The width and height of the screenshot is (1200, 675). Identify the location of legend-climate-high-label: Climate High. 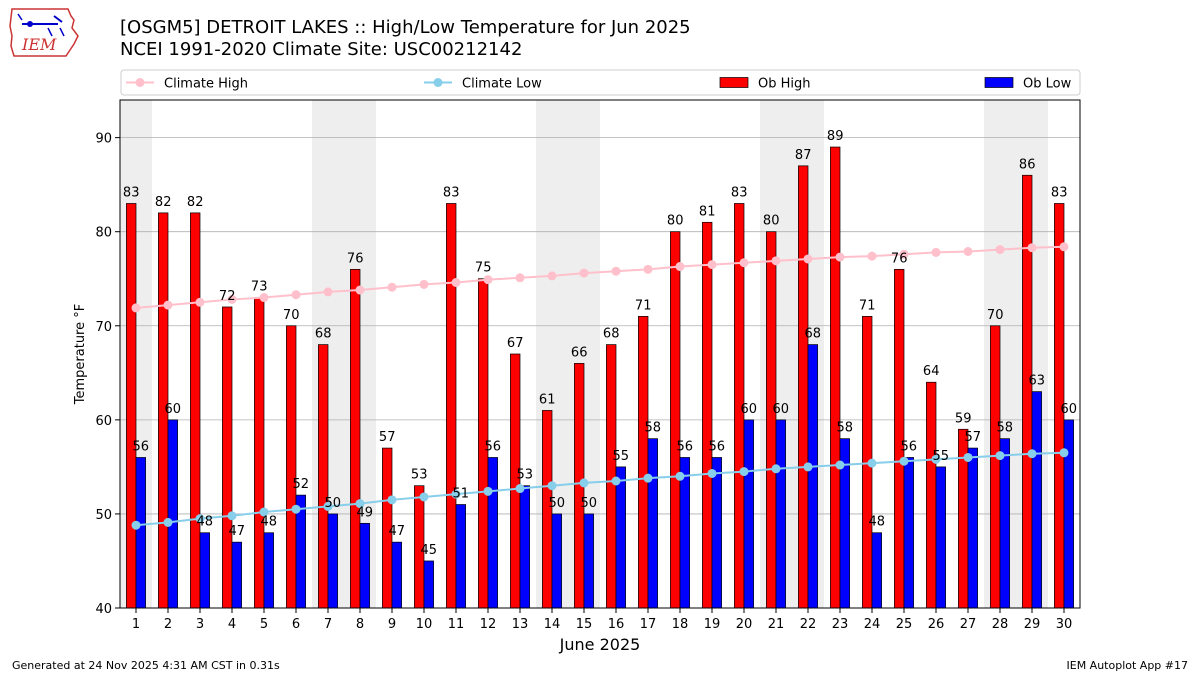
(206, 84).